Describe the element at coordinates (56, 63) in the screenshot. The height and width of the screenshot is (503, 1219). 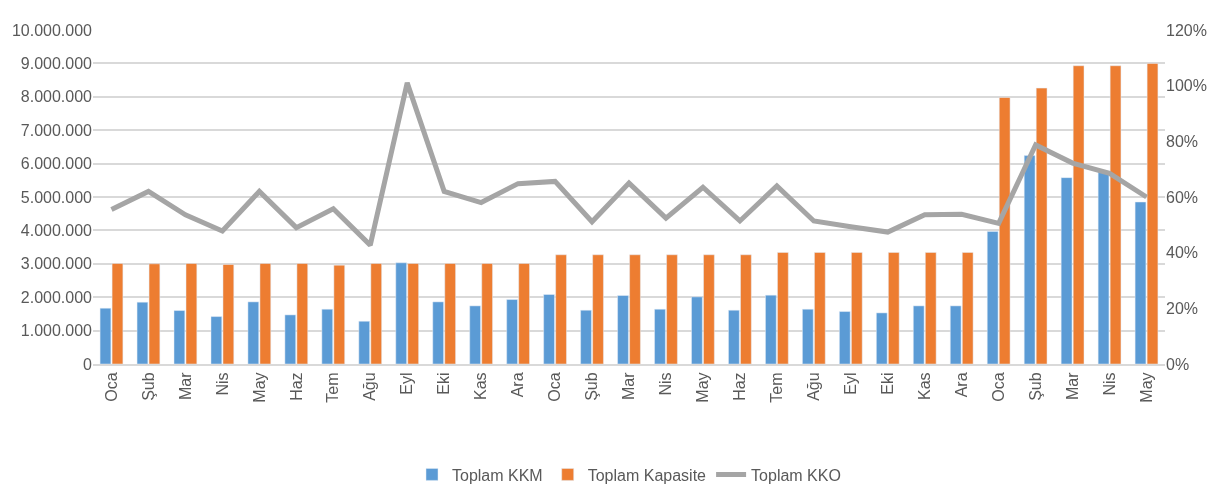
I see `y-tick-label: 9.000.000` at that location.